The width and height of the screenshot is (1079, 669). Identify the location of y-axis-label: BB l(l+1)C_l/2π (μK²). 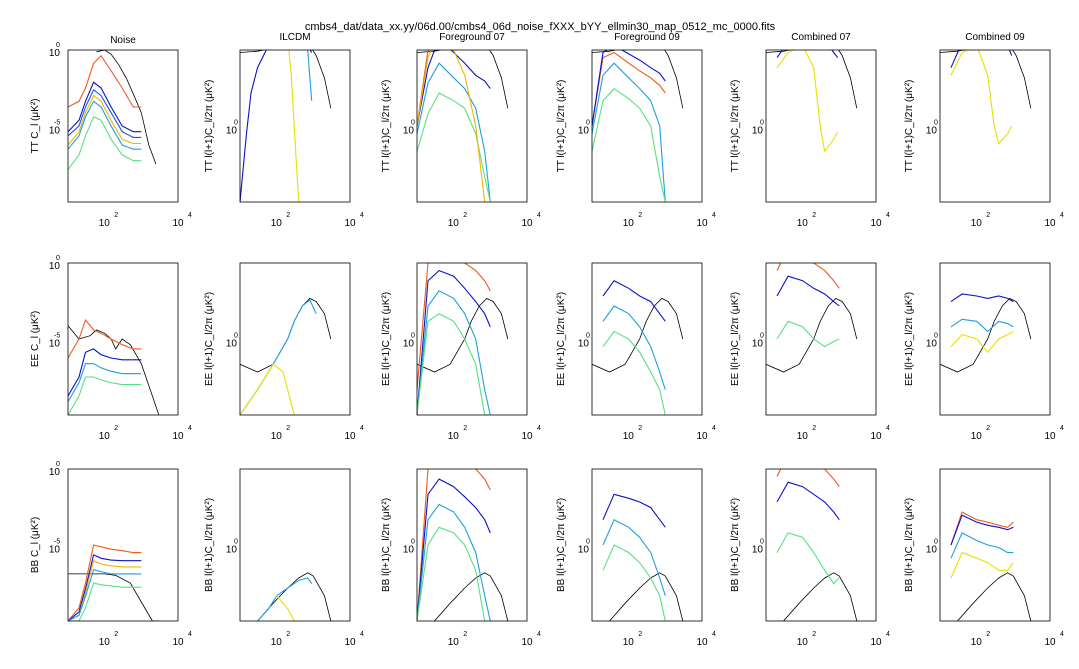
(386, 545).